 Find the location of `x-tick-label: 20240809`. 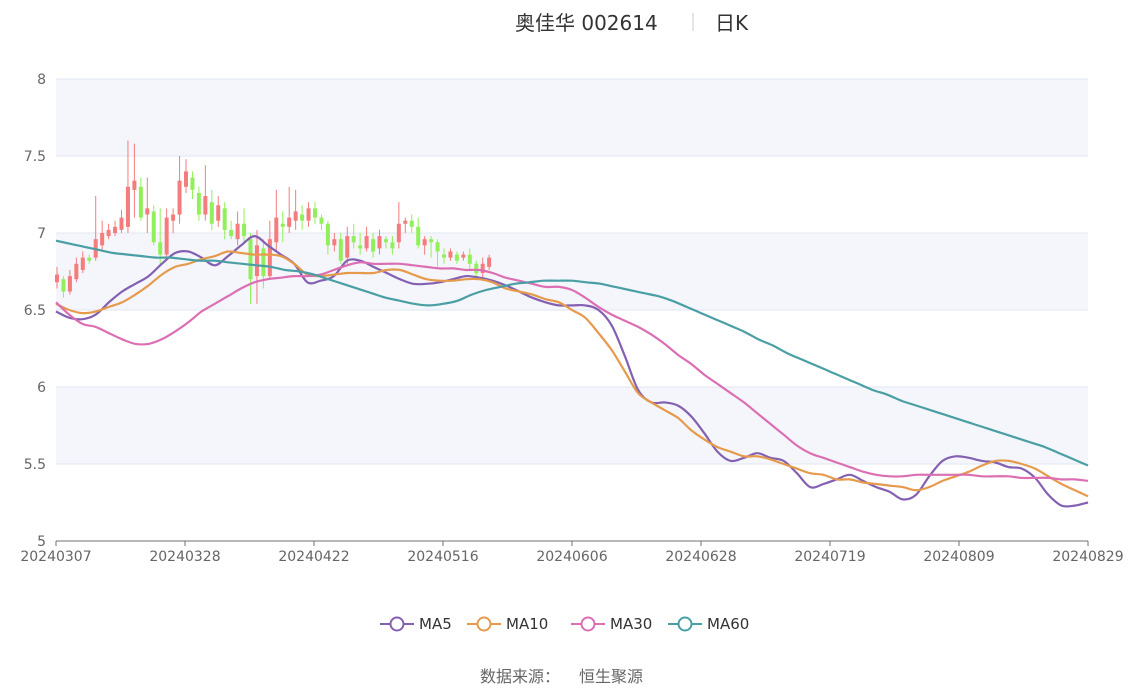

x-tick-label: 20240809 is located at coordinates (958, 557).